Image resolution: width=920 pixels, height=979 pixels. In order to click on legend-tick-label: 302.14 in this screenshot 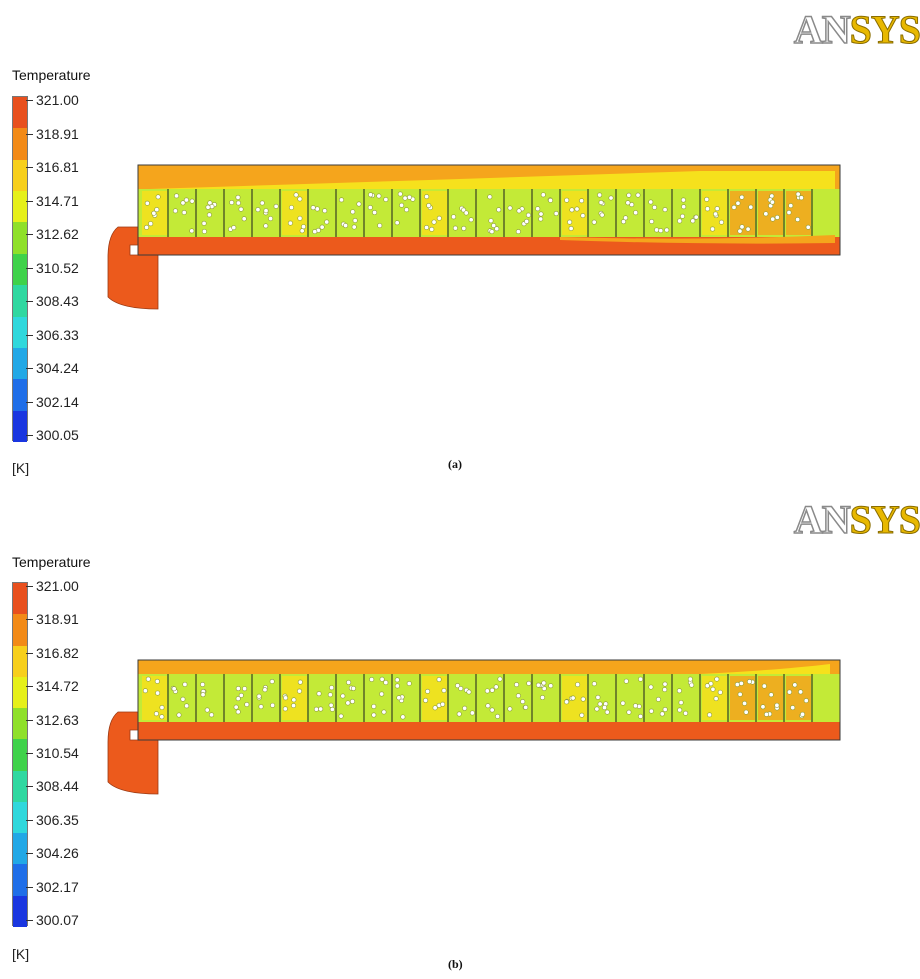, I will do `click(57, 401)`.